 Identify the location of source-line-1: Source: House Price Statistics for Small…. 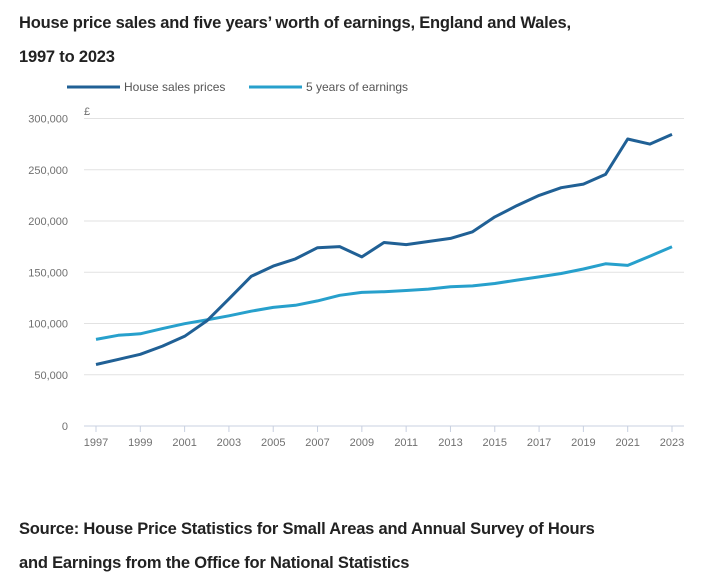
(307, 529).